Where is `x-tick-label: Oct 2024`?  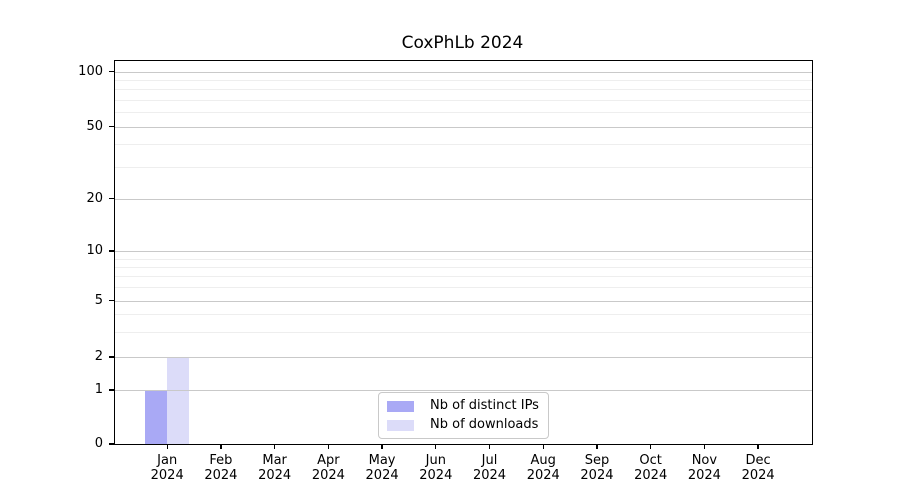
x-tick-label: Oct 2024 is located at coordinates (651, 468).